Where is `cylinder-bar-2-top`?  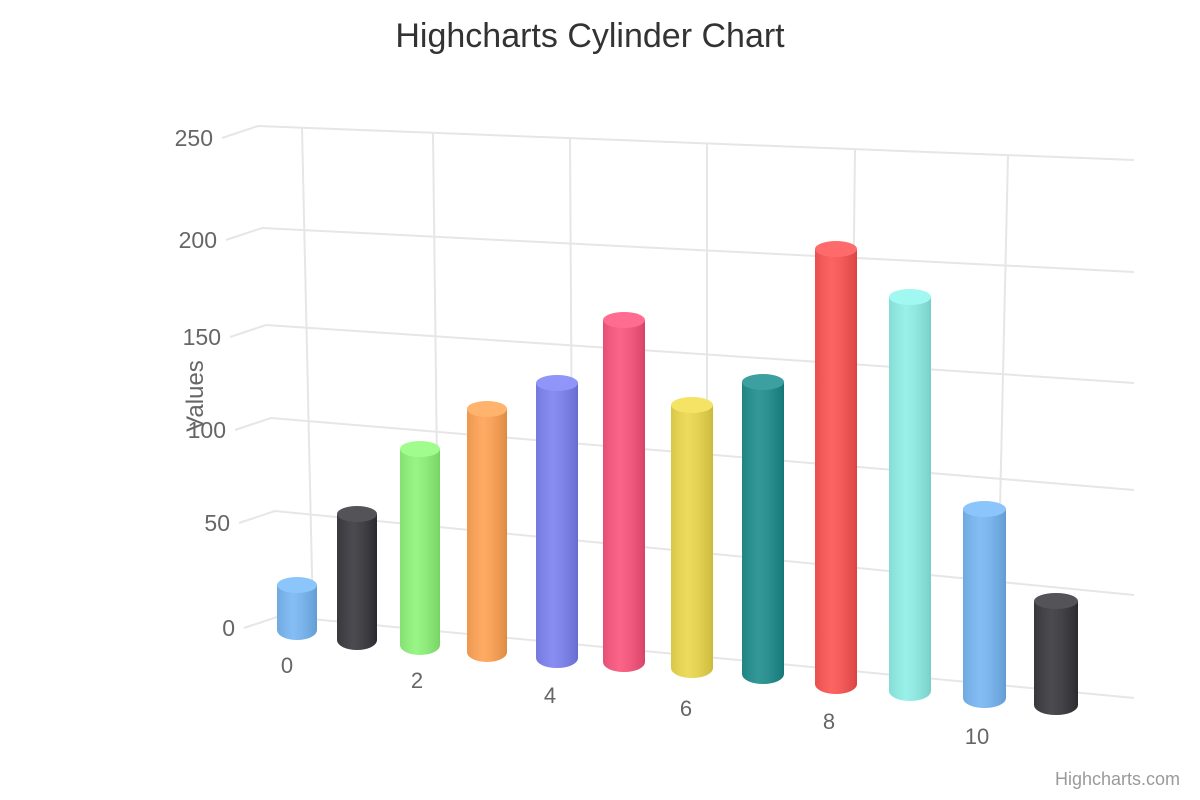 cylinder-bar-2-top is located at coordinates (420, 449).